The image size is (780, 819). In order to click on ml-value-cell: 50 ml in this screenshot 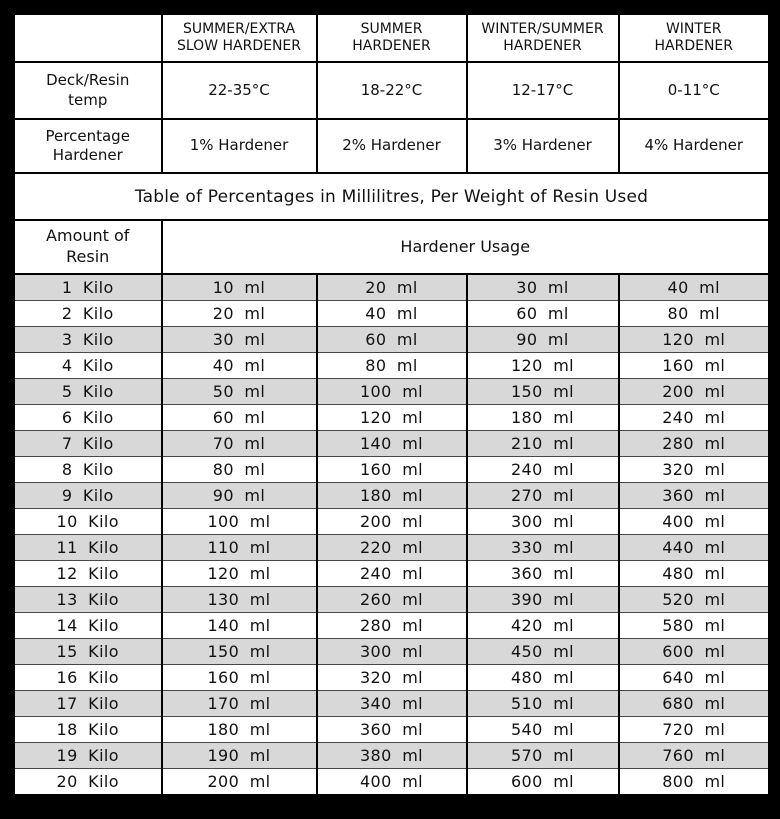, I will do `click(239, 391)`.